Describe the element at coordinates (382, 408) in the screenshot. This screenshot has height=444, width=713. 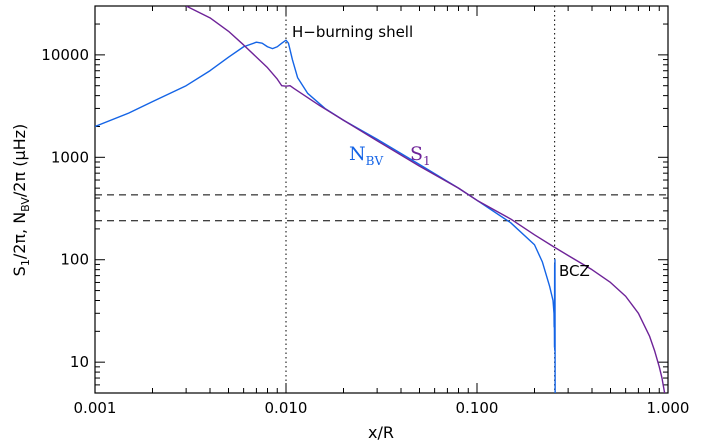
I see `x-tick-labels: 0.001 0.010 0.100 1.000` at that location.